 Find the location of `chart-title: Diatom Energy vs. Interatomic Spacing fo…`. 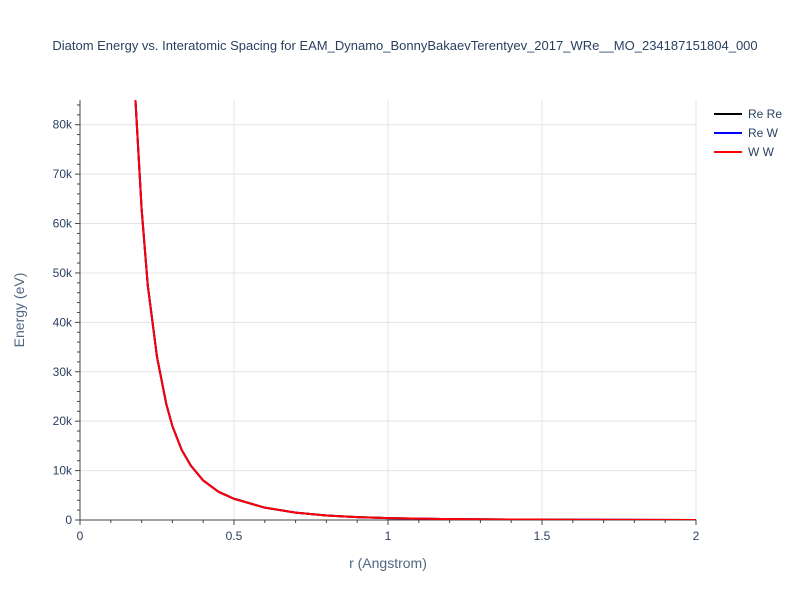

chart-title: Diatom Energy vs. Interatomic Spacing fo… is located at coordinates (404, 45).